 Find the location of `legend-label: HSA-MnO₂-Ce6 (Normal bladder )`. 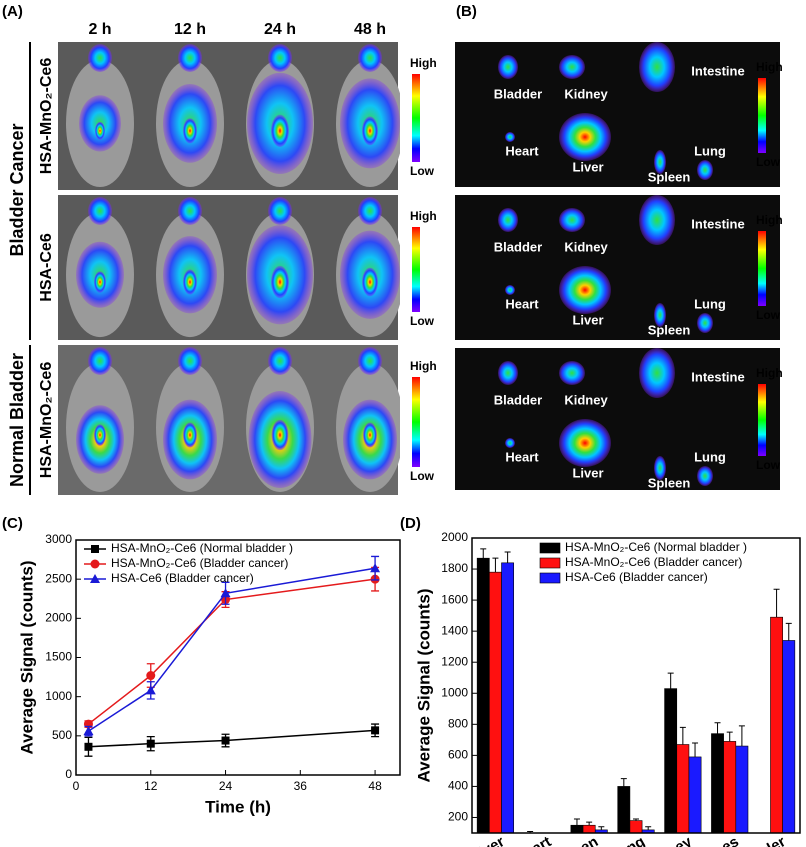

legend-label: HSA-MnO₂-Ce6 (Normal bladder ) is located at coordinates (656, 547).